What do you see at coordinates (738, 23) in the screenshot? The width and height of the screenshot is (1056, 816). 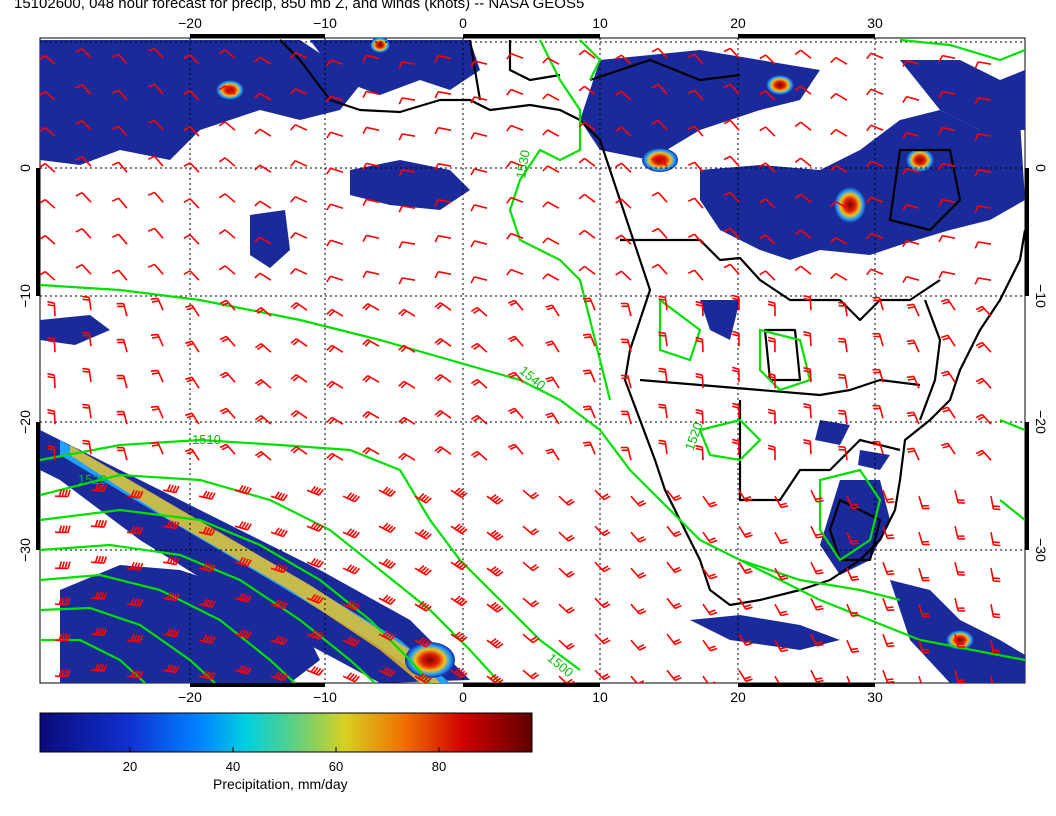 I see `lon-label: 20` at bounding box center [738, 23].